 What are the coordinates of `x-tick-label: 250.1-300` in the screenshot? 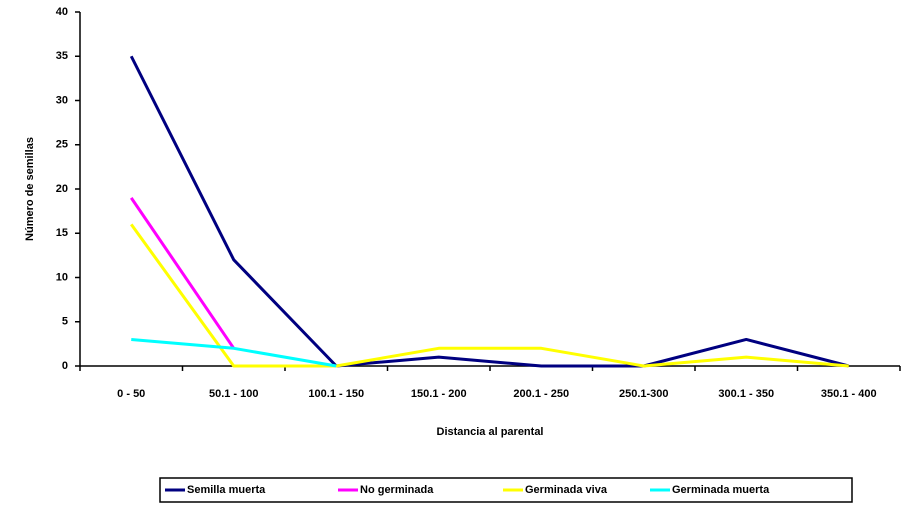 It's located at (644, 394).